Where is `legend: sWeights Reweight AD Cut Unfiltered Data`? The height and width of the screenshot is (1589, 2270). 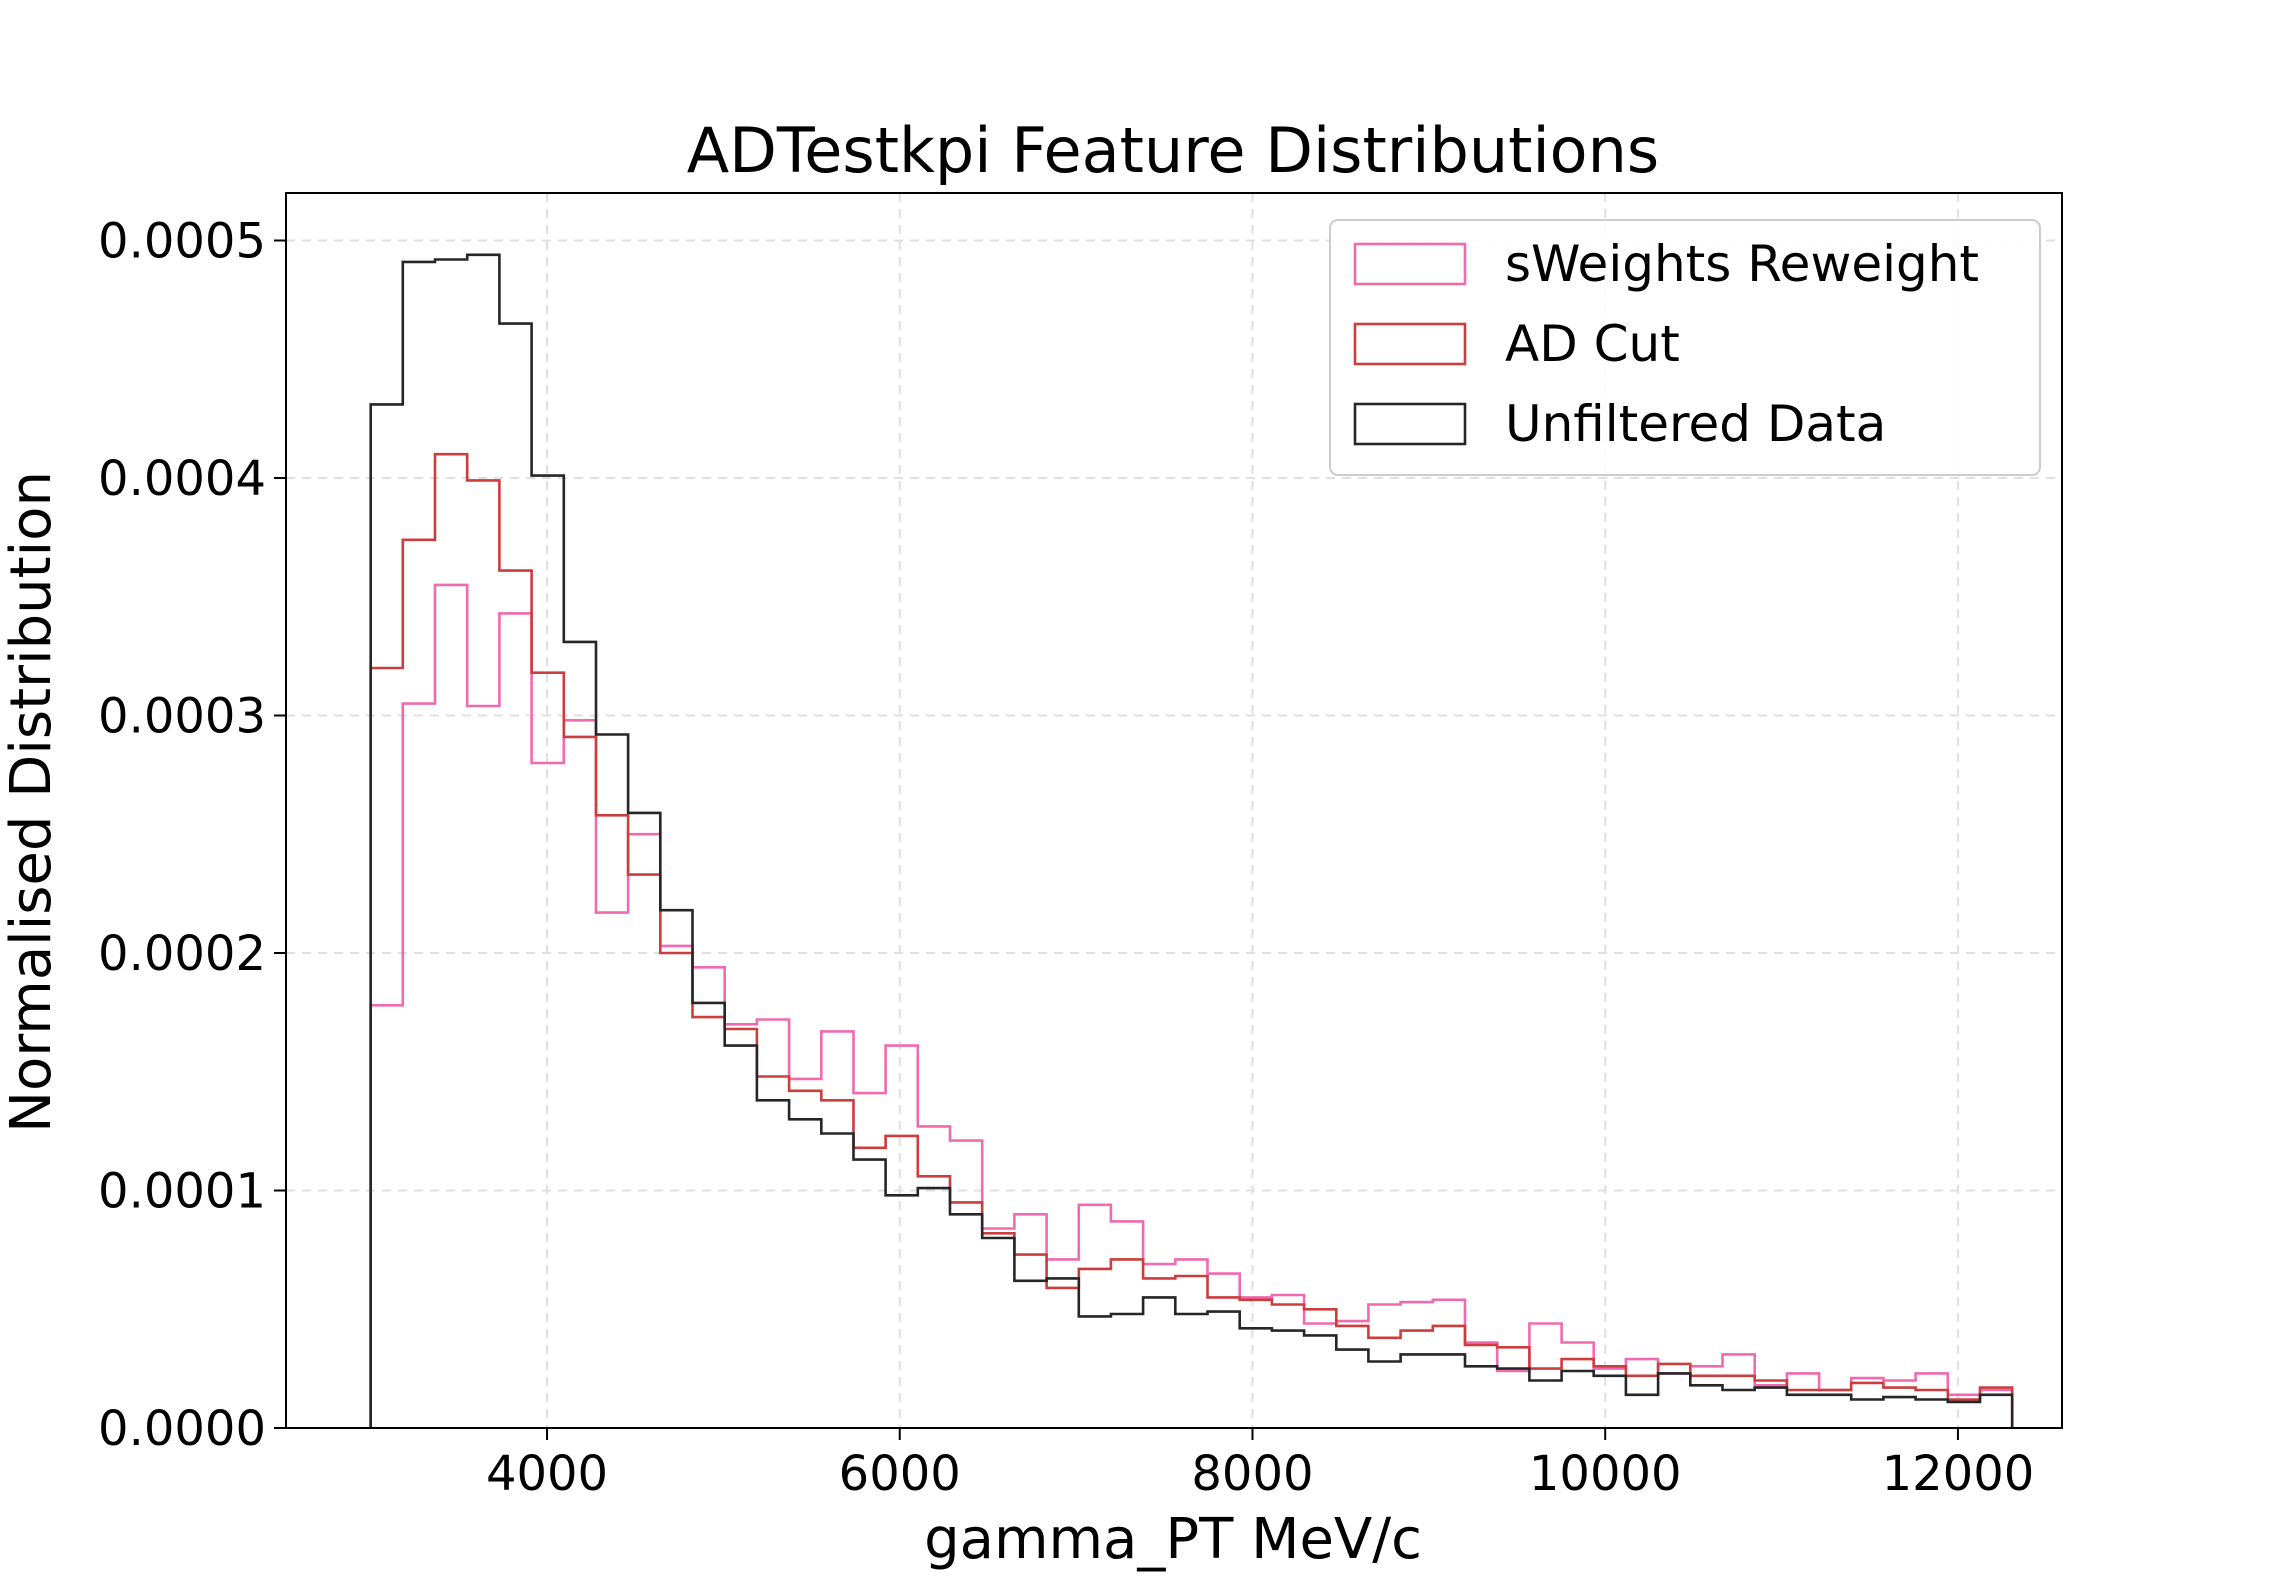 legend: sWeights Reweight AD Cut Unfiltered Data is located at coordinates (1685, 347).